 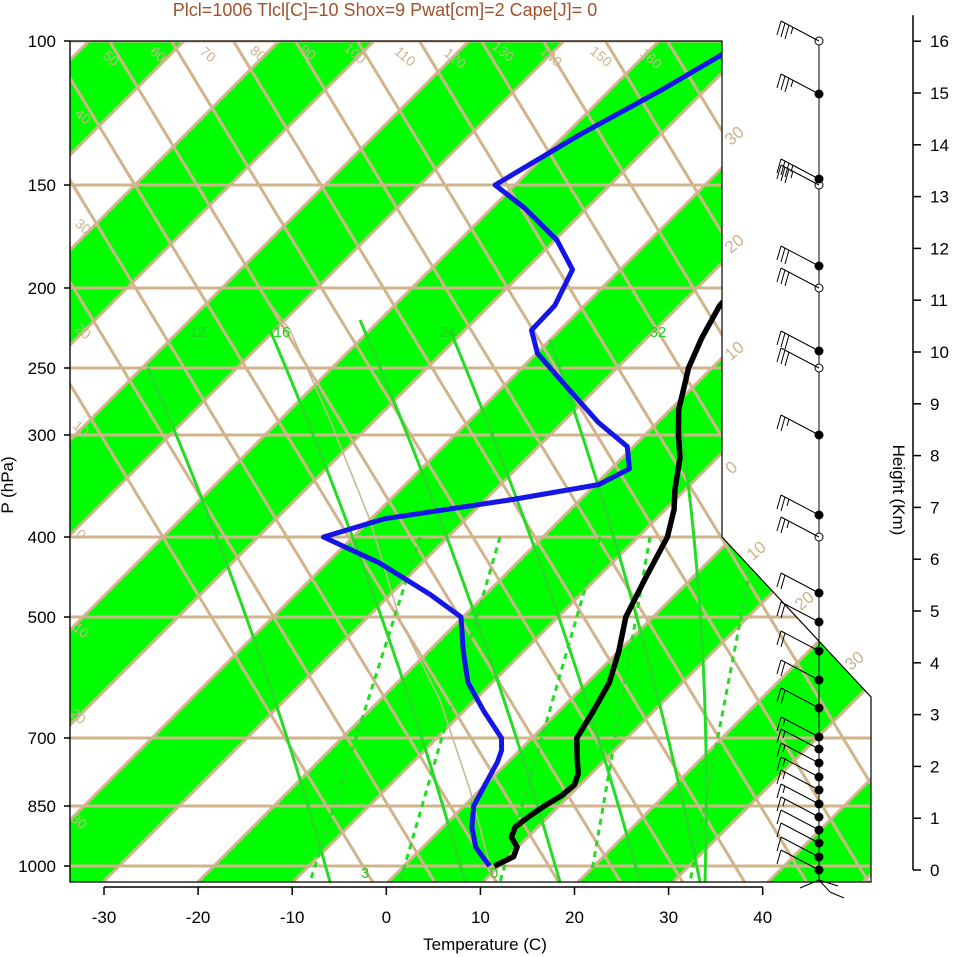 I want to click on parcel-line, so click(x=374, y=577).